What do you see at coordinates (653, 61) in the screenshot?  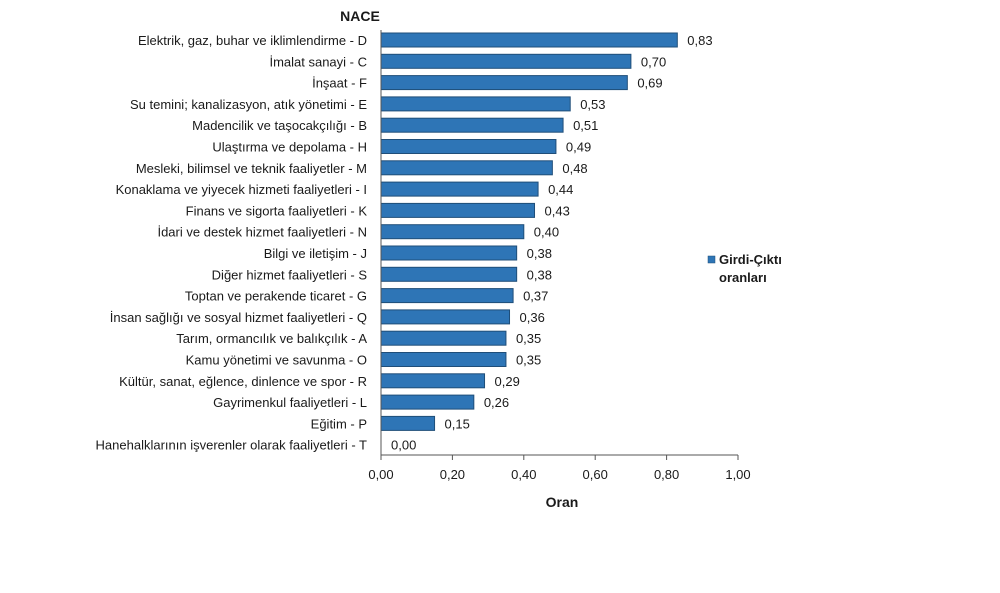 I see `data-label: 0,70` at bounding box center [653, 61].